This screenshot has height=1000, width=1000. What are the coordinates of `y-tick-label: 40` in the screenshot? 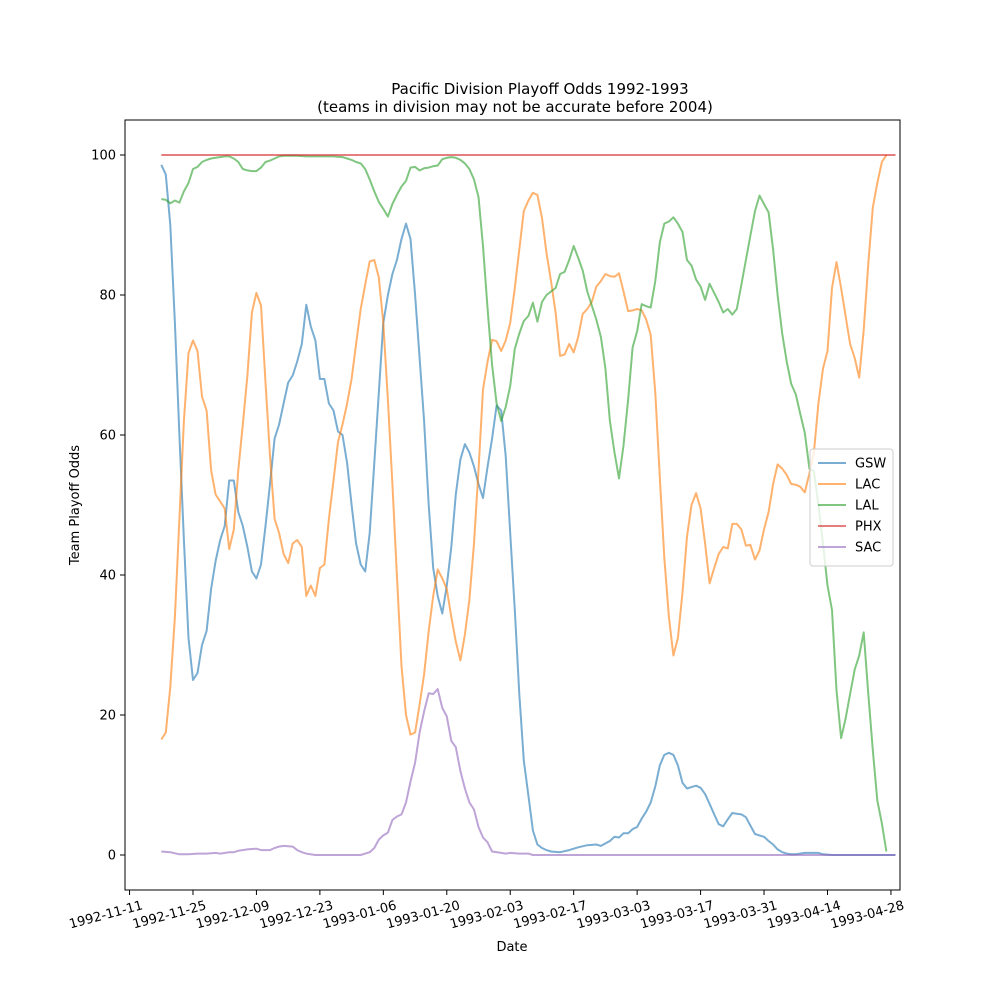 It's located at (107, 576).